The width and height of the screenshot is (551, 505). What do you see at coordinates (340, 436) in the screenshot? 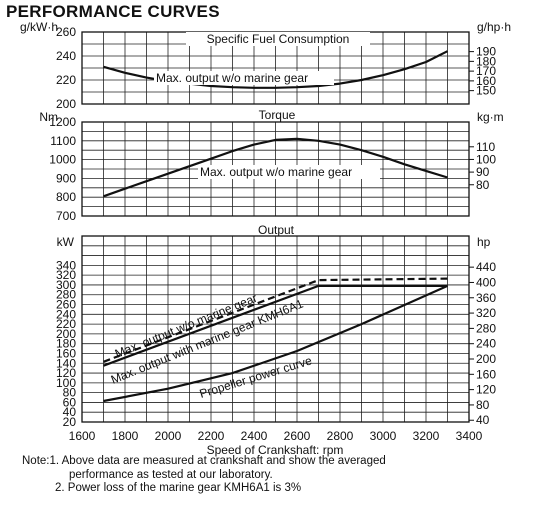
I see `x-tick-label: 2800` at bounding box center [340, 436].